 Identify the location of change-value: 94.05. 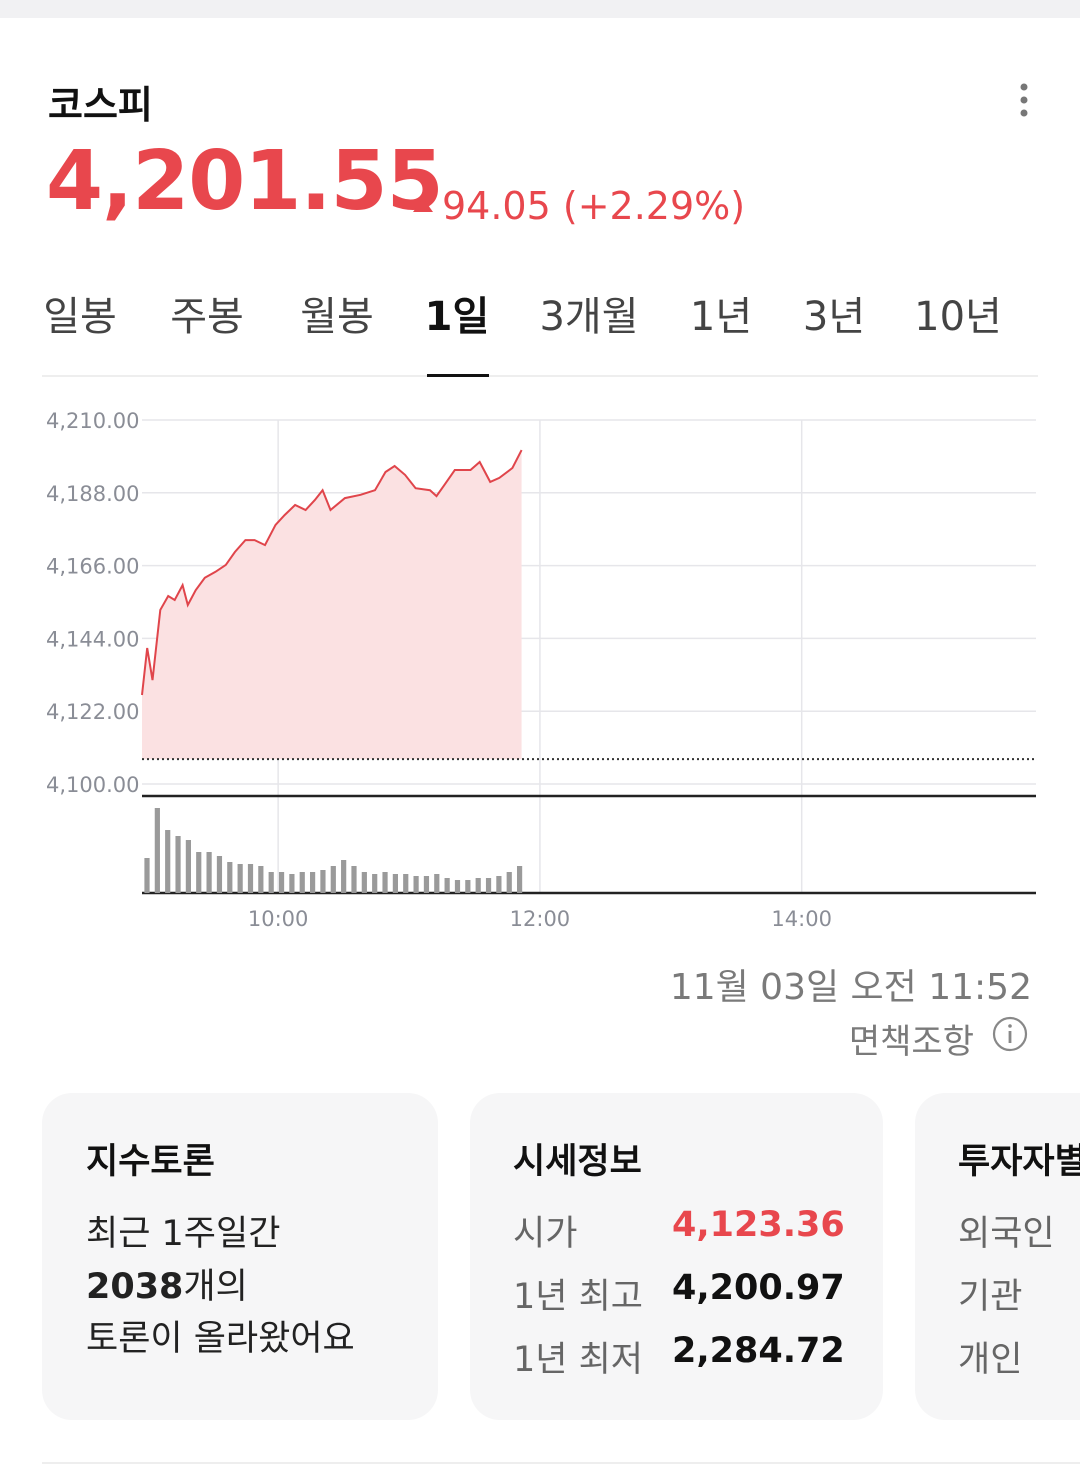
(496, 206).